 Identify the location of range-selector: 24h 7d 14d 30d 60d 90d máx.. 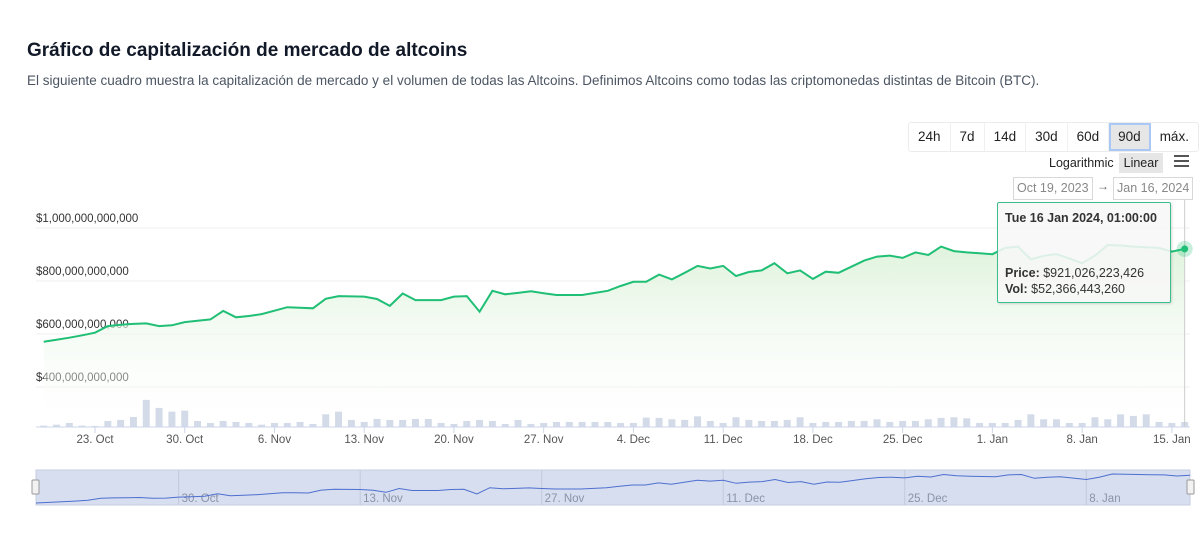
(1053, 137).